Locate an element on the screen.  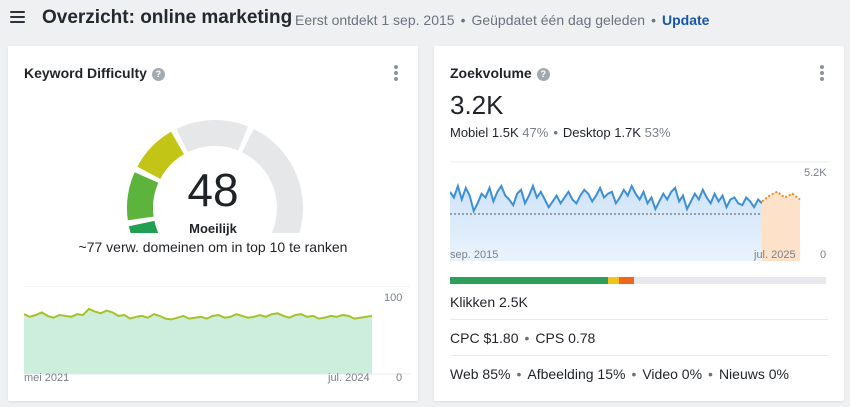
page-title: Overzicht: online marketing is located at coordinates (167, 17).